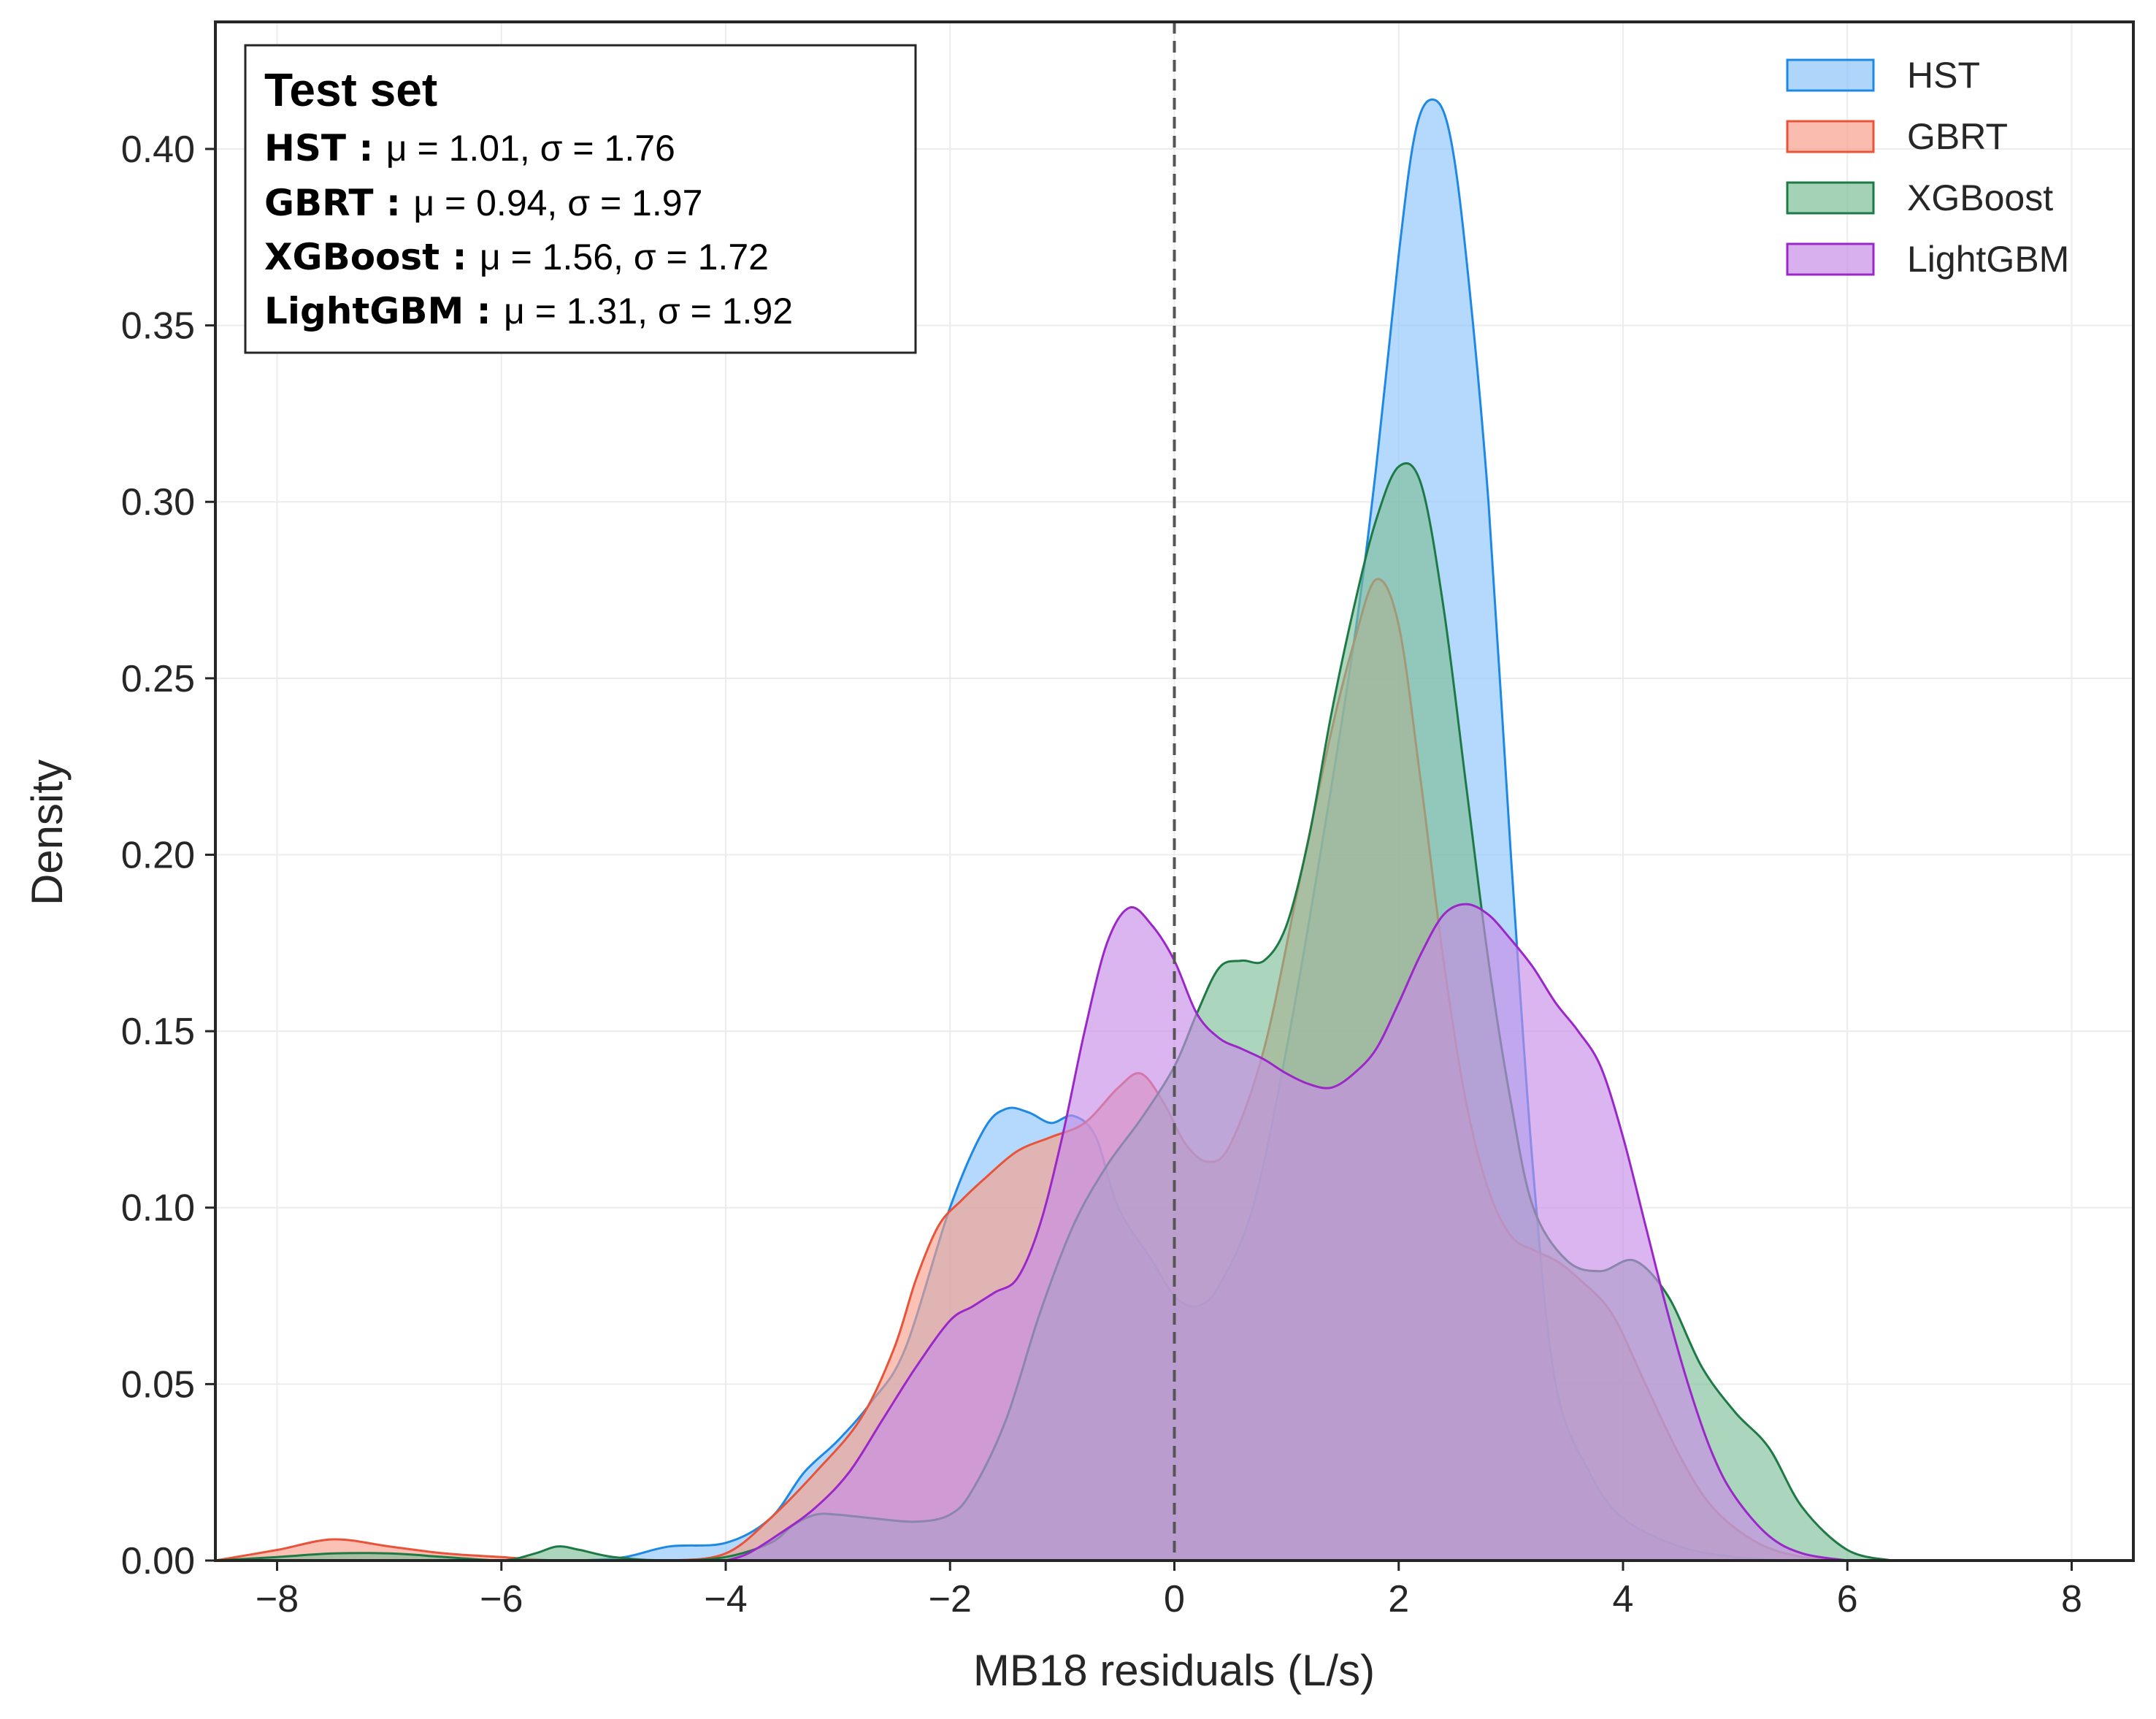  I want to click on stats-row-xgboost: XGBoost : μ = 1.56, σ = 1.72, so click(516, 257).